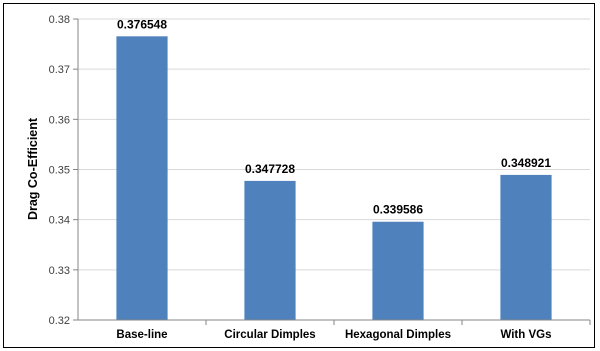  Describe the element at coordinates (141, 335) in the screenshot. I see `category-label: Base-line` at that location.